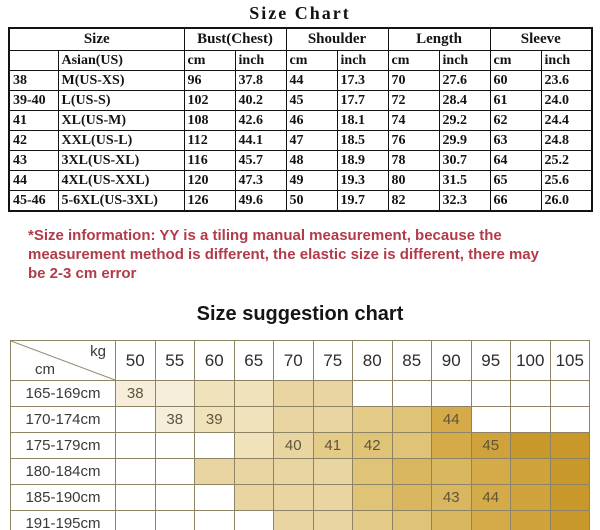 The image size is (600, 530). Describe the element at coordinates (209, 201) in the screenshot. I see `size-chart-cell: 126` at that location.